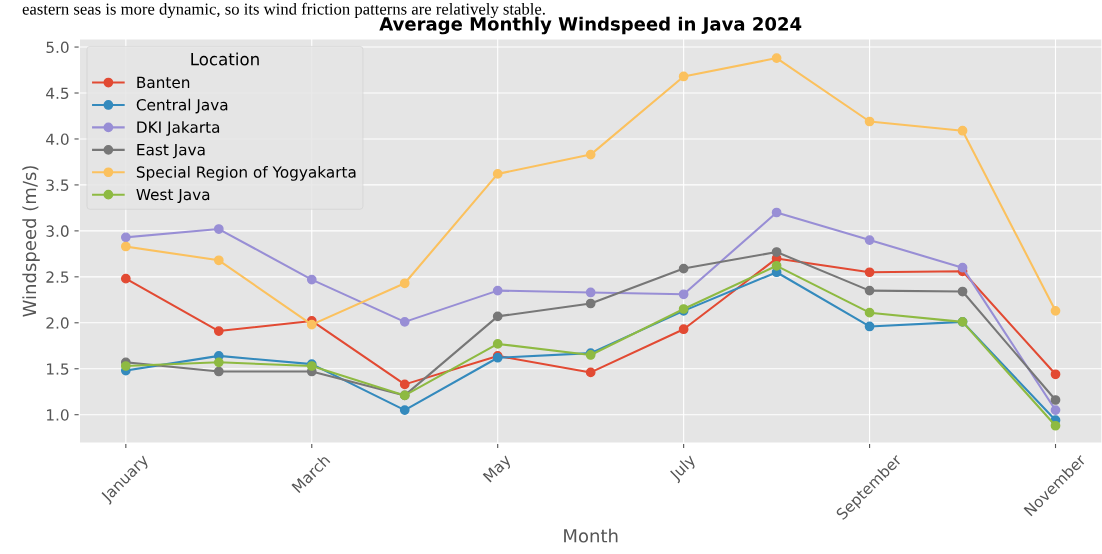  I want to click on y-tick-label: 1.0, so click(58, 415).